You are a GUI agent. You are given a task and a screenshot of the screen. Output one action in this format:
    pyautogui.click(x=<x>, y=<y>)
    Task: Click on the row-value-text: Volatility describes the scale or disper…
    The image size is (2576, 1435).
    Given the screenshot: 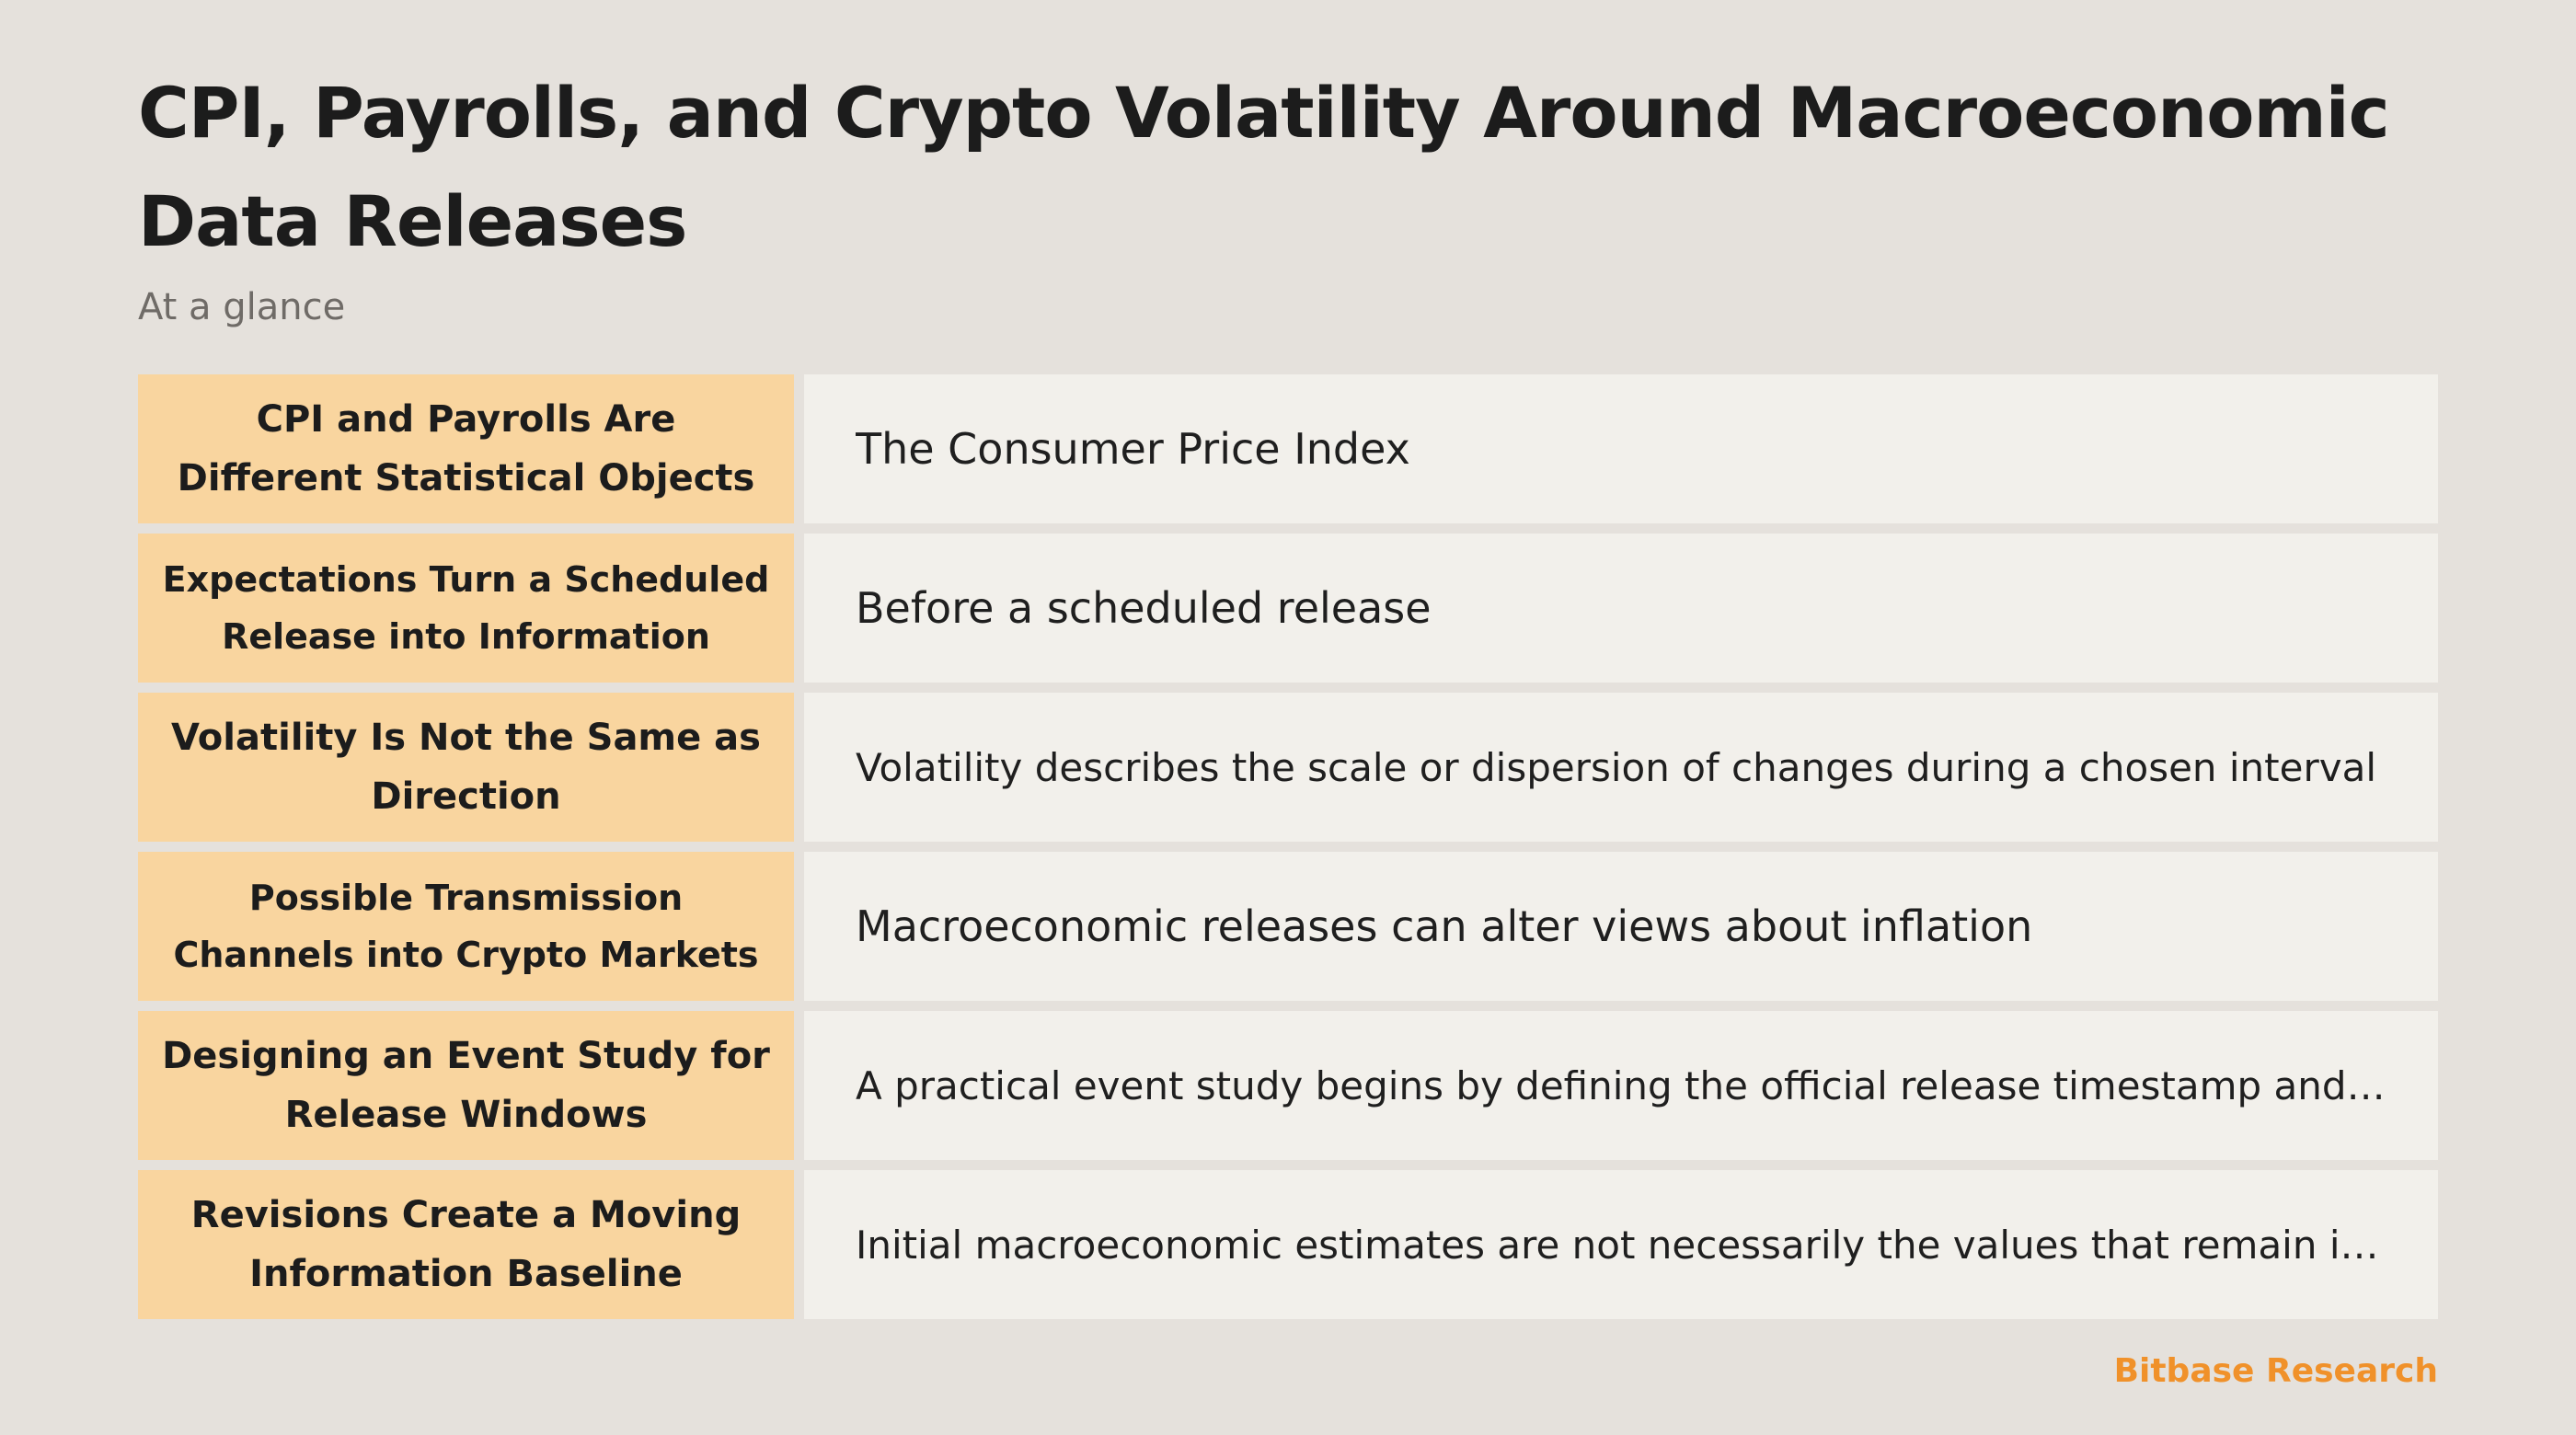 What is the action you would take?
    pyautogui.click(x=1616, y=767)
    